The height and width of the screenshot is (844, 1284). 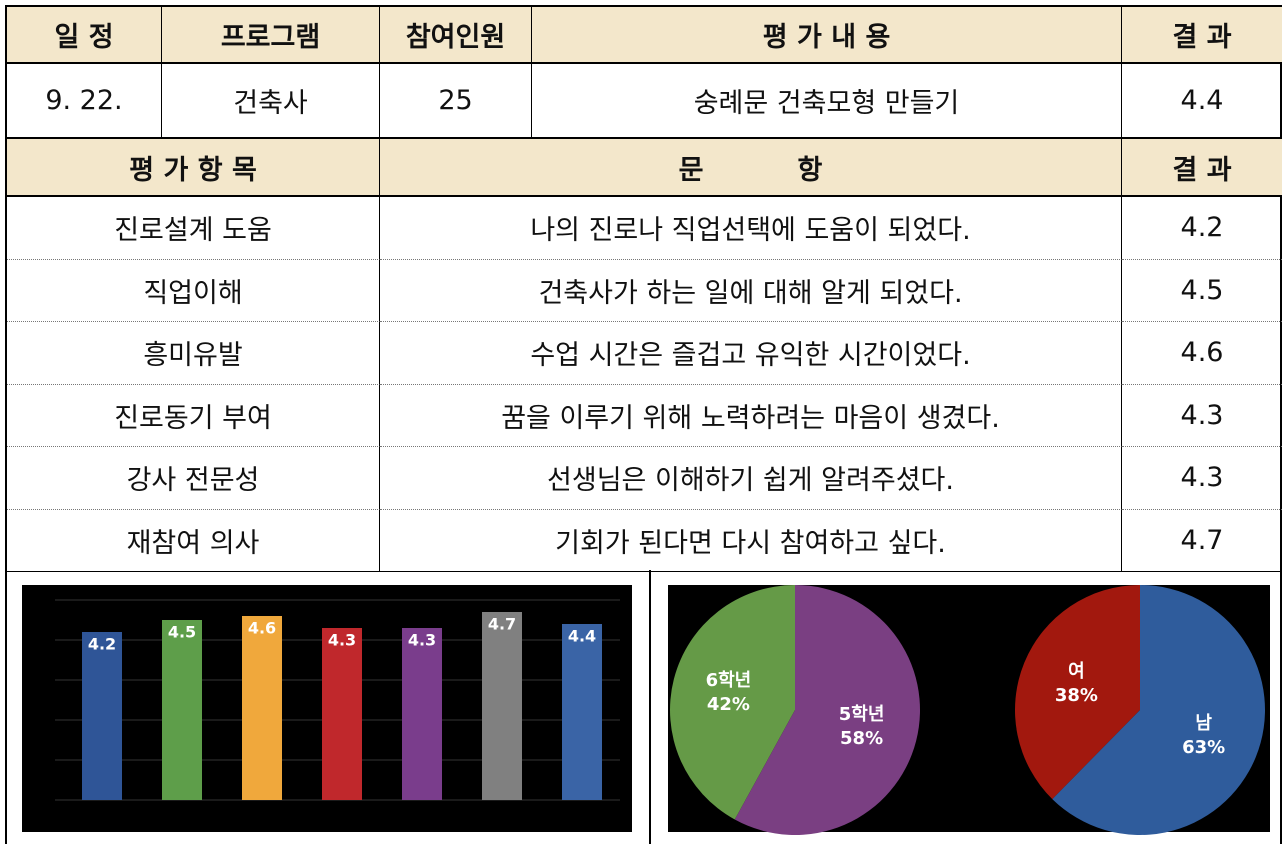 I want to click on cell: 4.7, so click(x=1202, y=541).